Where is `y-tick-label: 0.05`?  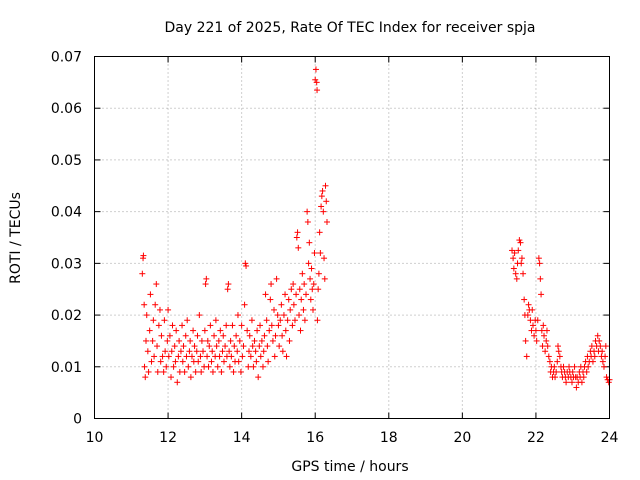 y-tick-label: 0.05 is located at coordinates (66, 161).